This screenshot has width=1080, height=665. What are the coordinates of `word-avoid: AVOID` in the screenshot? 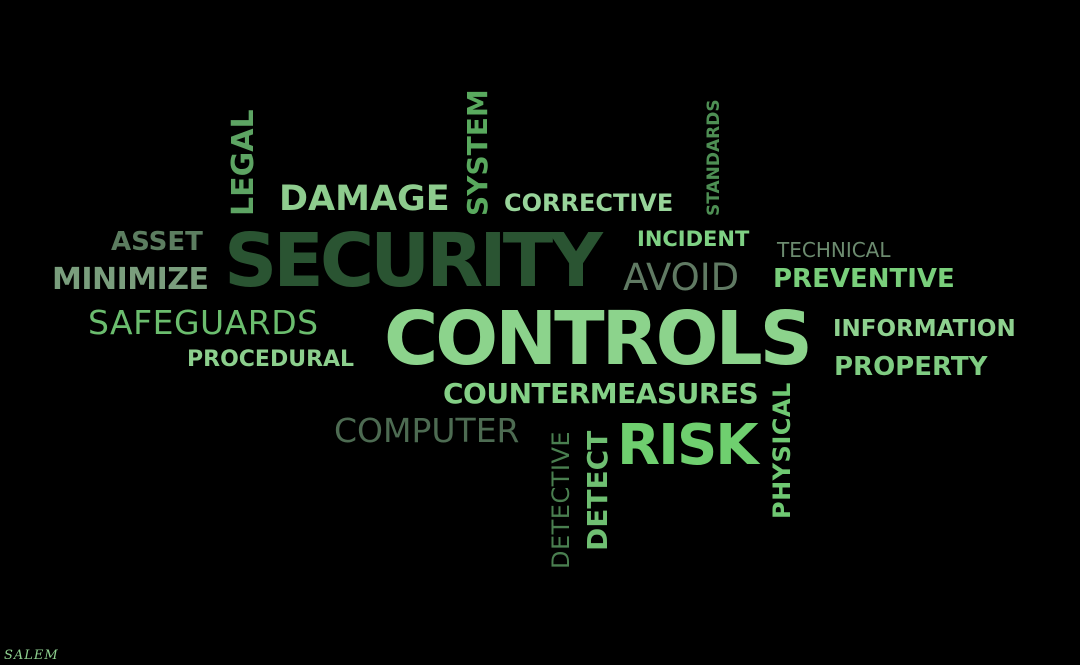 It's located at (681, 277).